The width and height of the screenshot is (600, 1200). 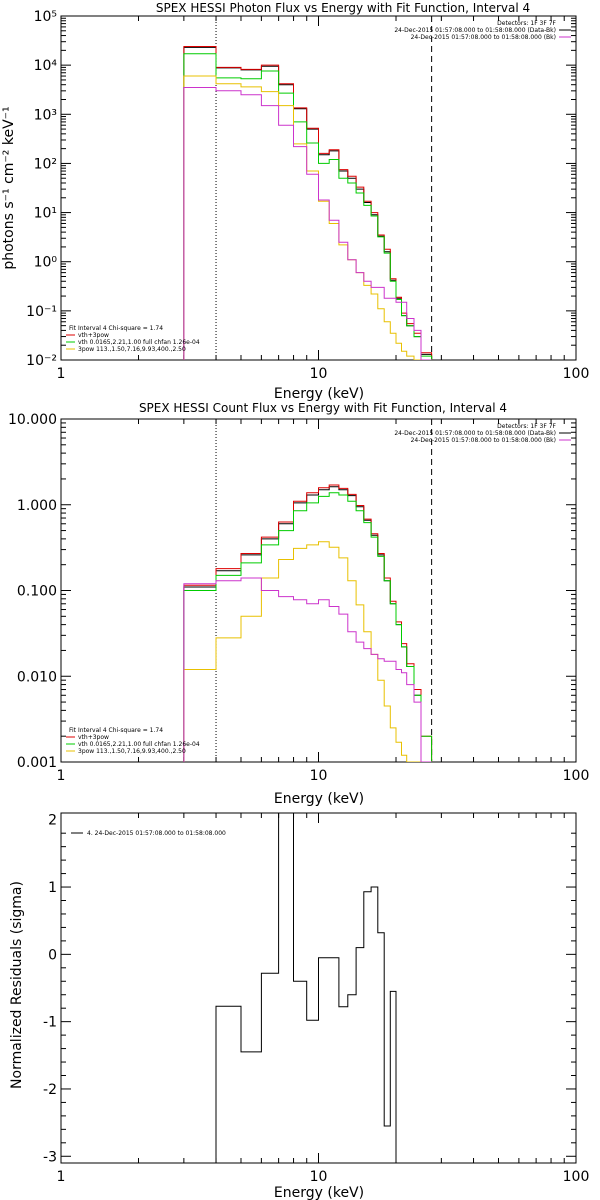 What do you see at coordinates (50, 1157) in the screenshot?
I see `y-tick-label: -3` at bounding box center [50, 1157].